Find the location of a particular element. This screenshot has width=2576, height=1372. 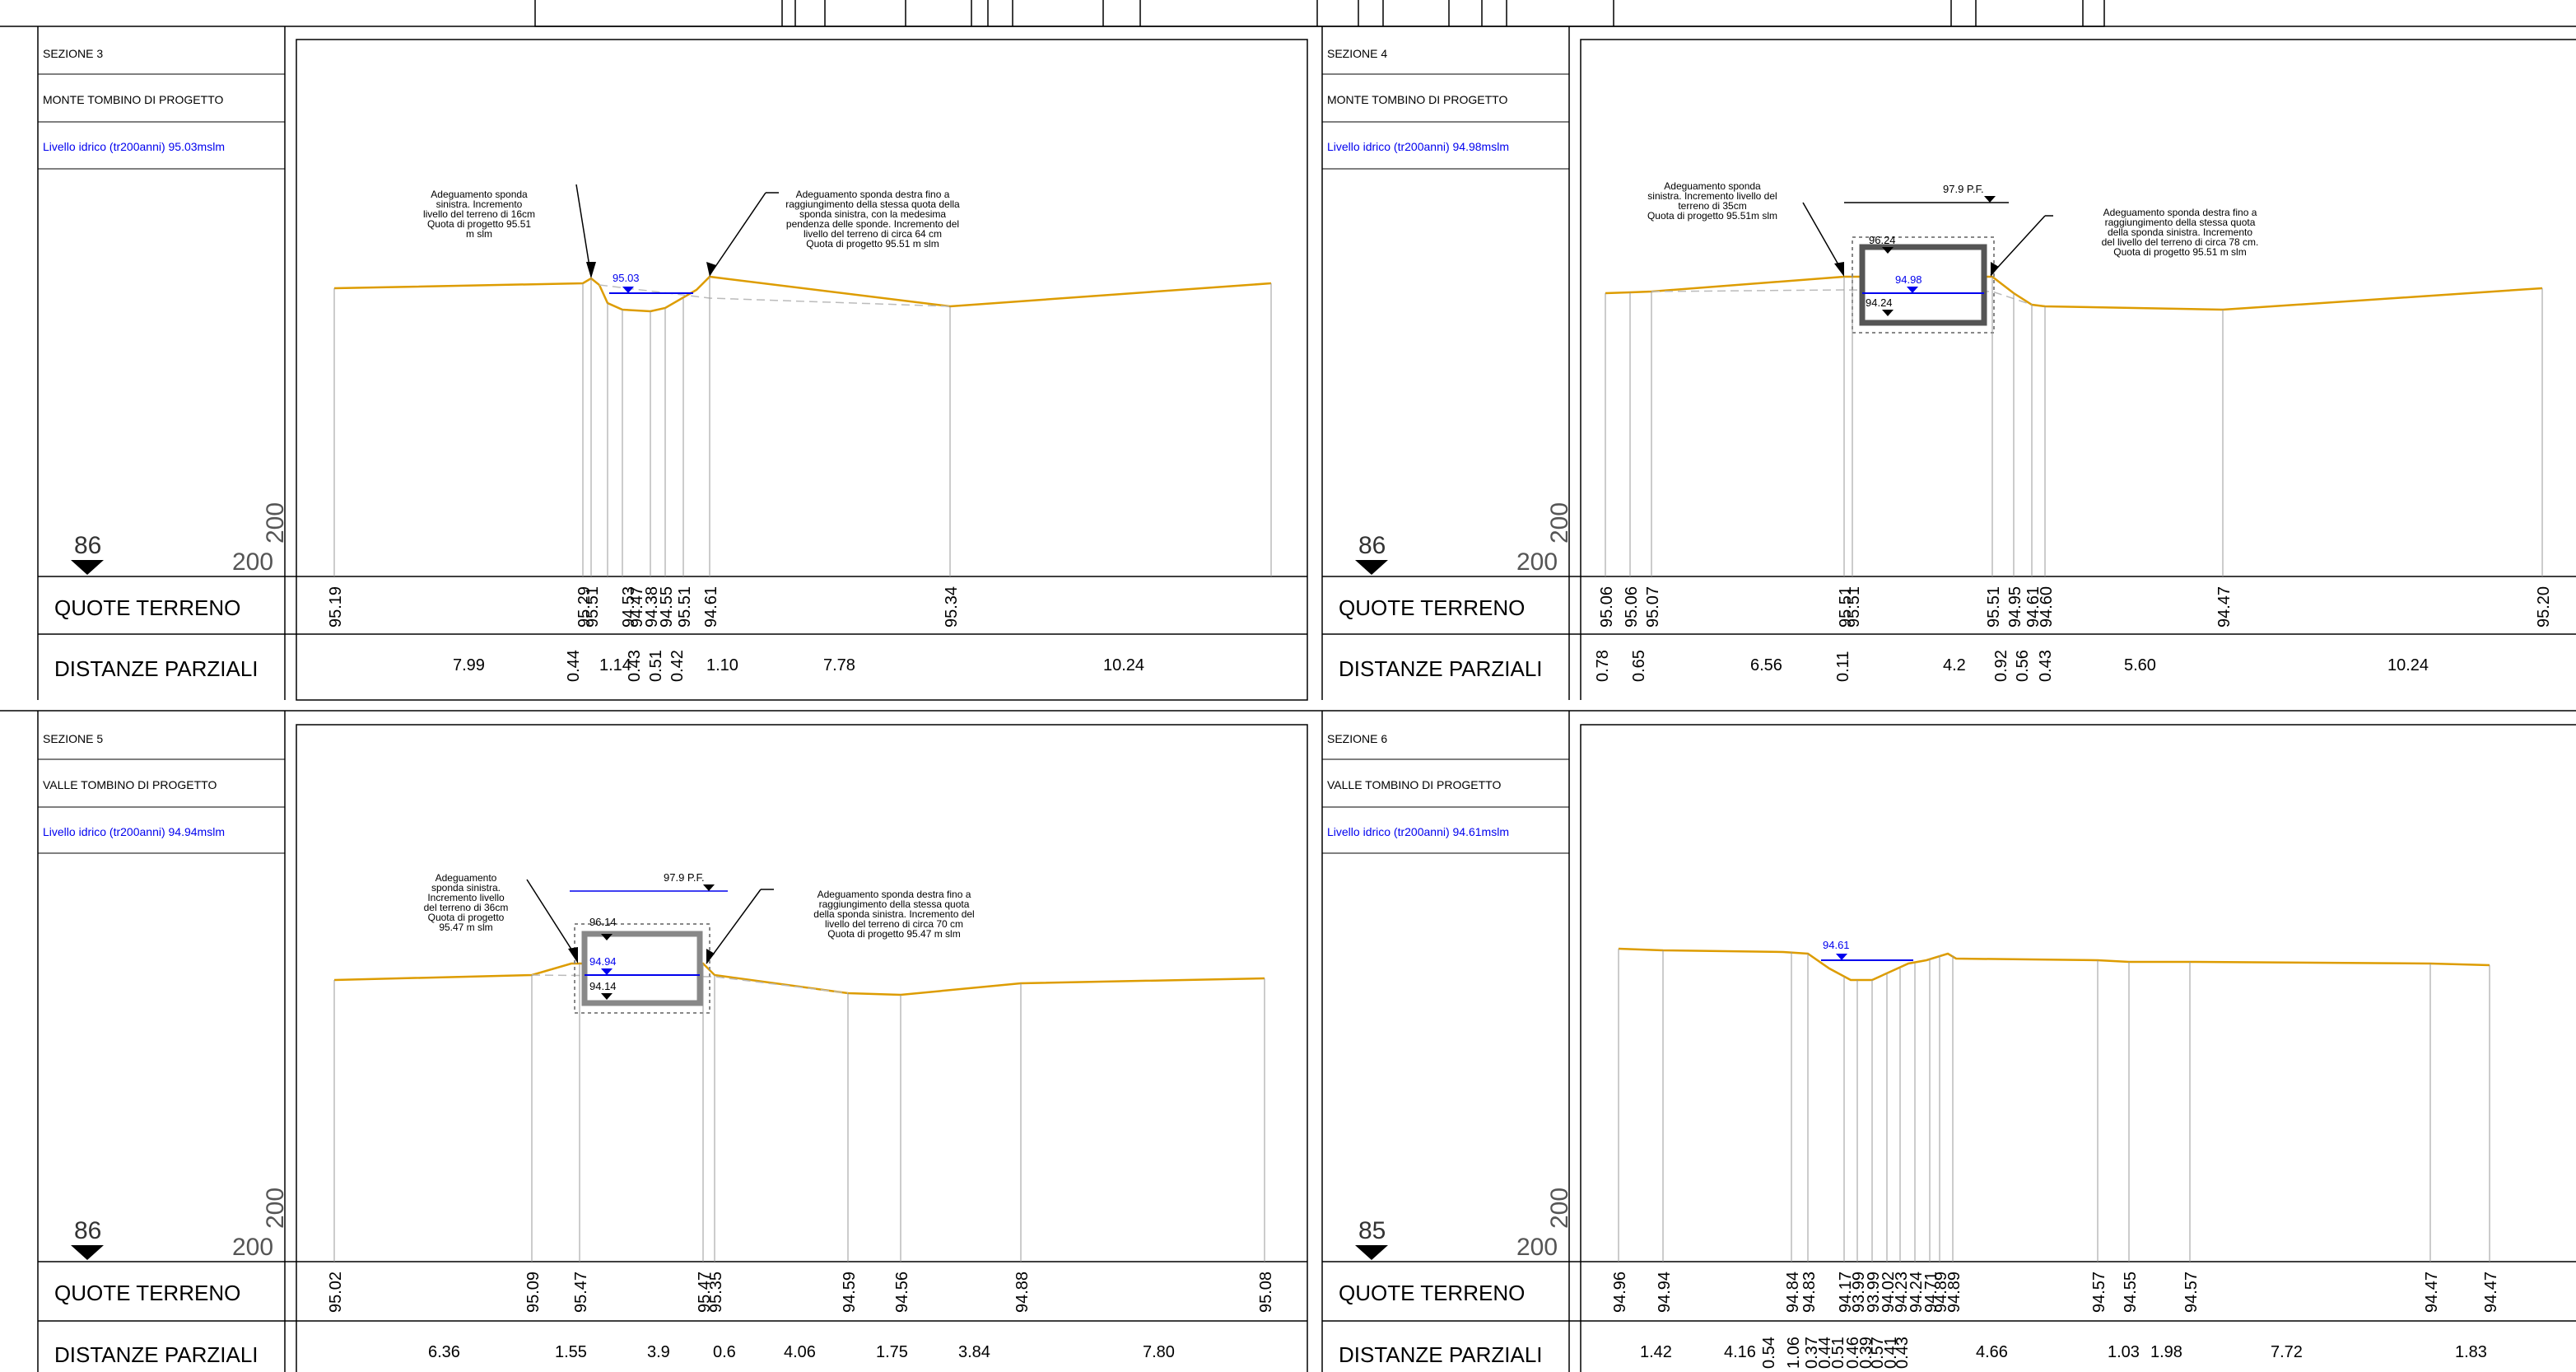

annotation-note: Quota di progetto 95.51m slm is located at coordinates (1712, 216).